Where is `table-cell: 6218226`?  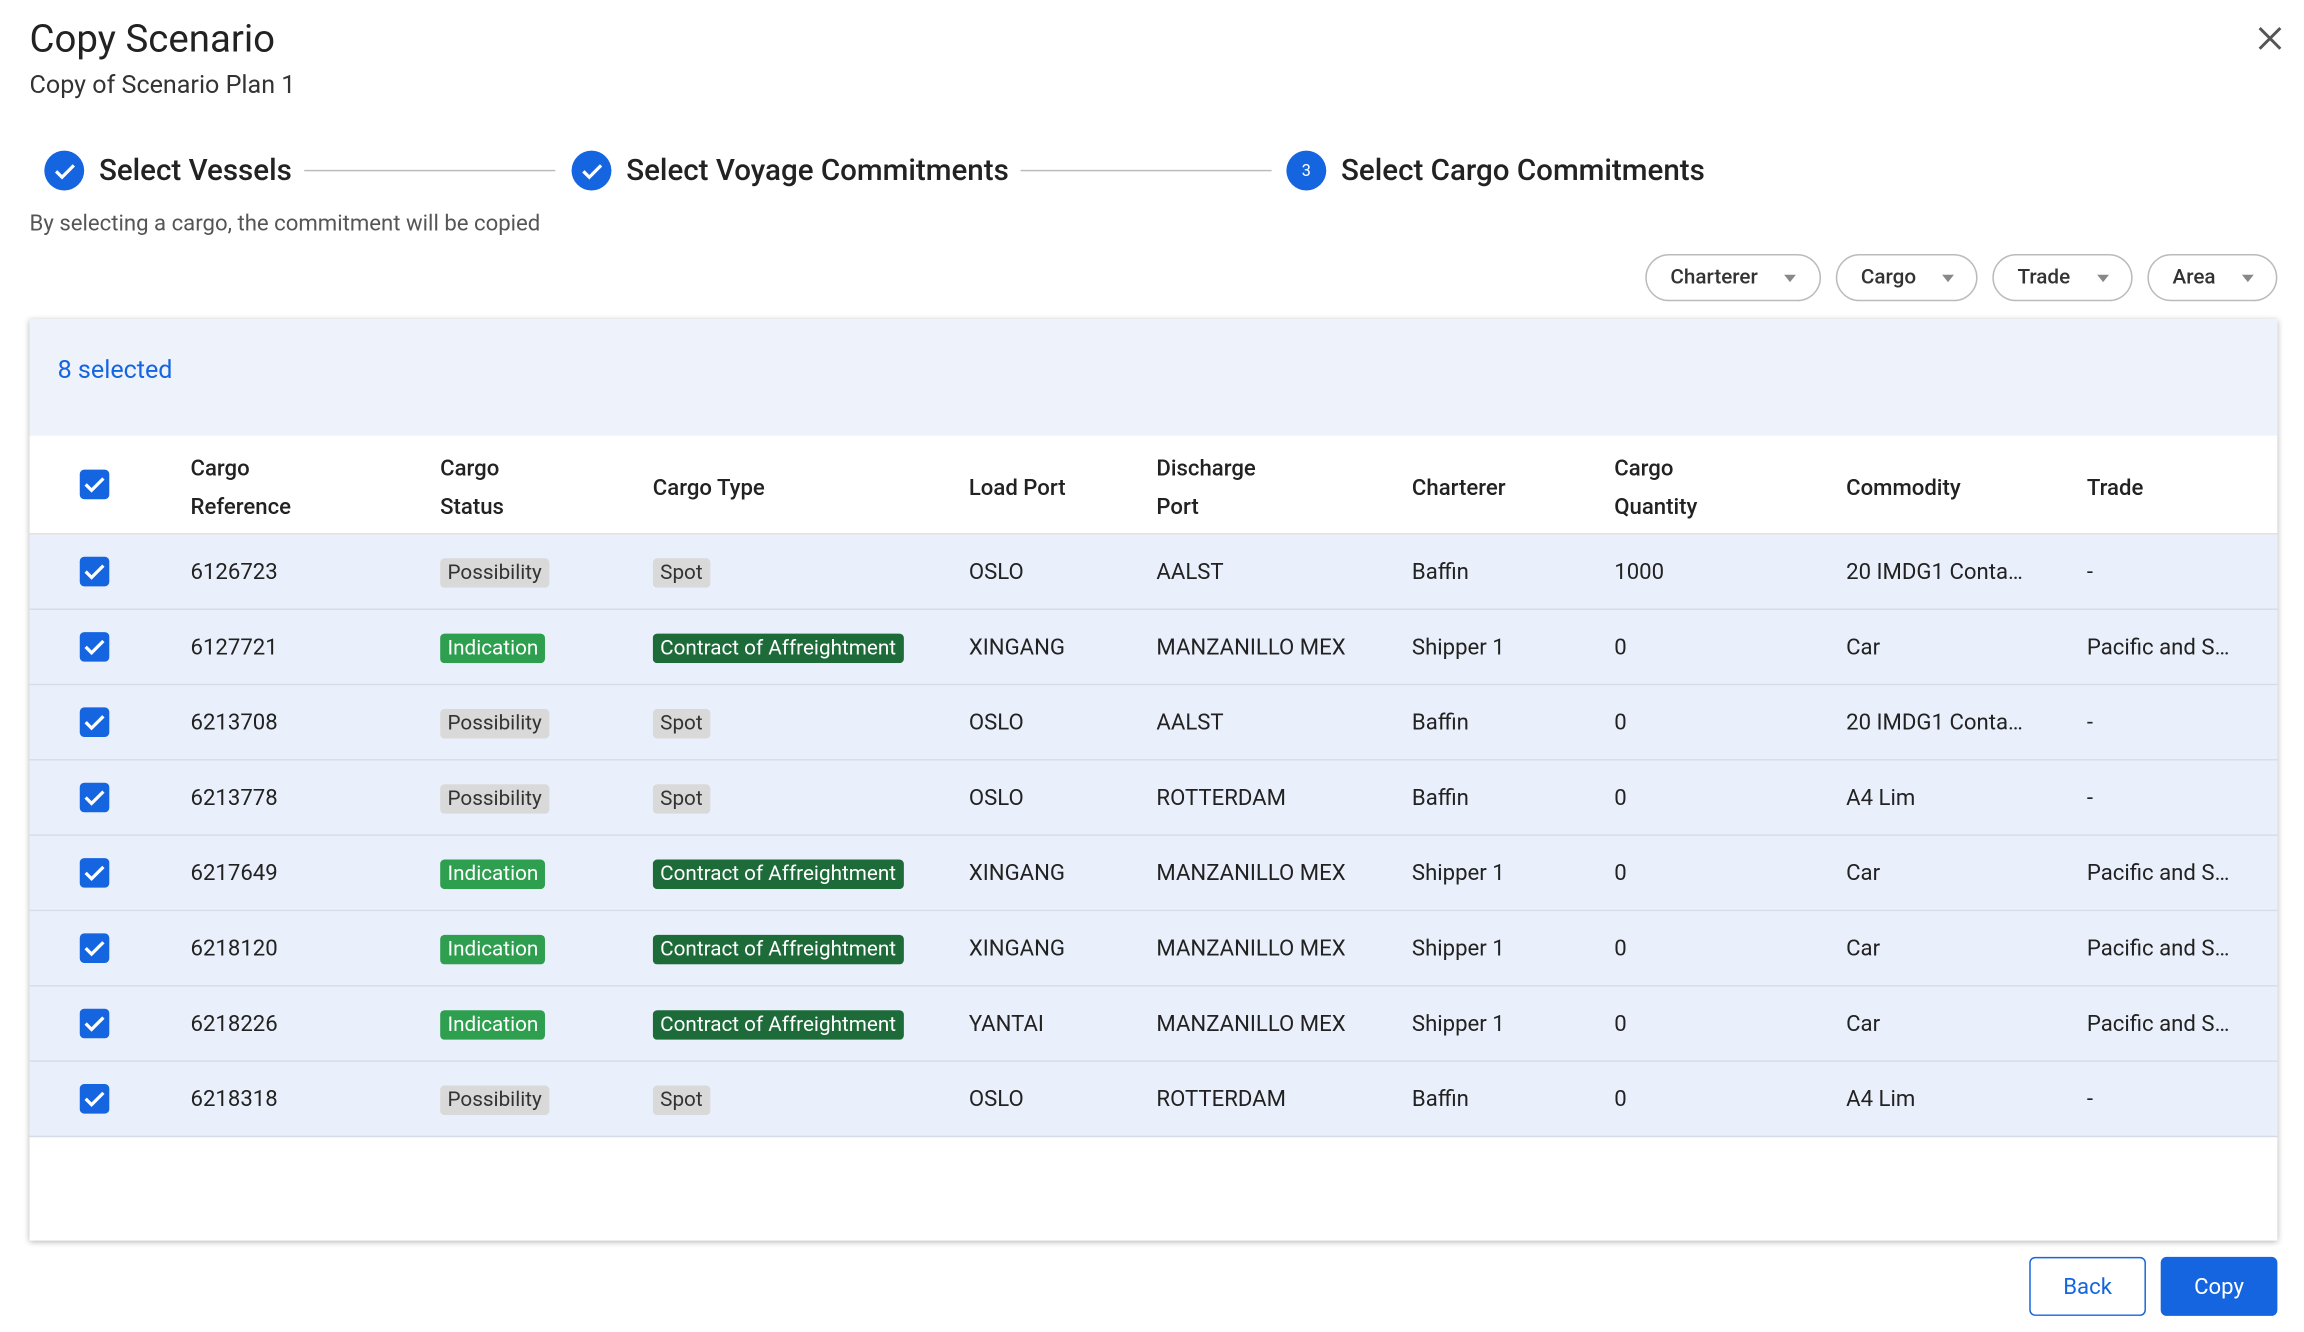
table-cell: 6218226 is located at coordinates (234, 1023).